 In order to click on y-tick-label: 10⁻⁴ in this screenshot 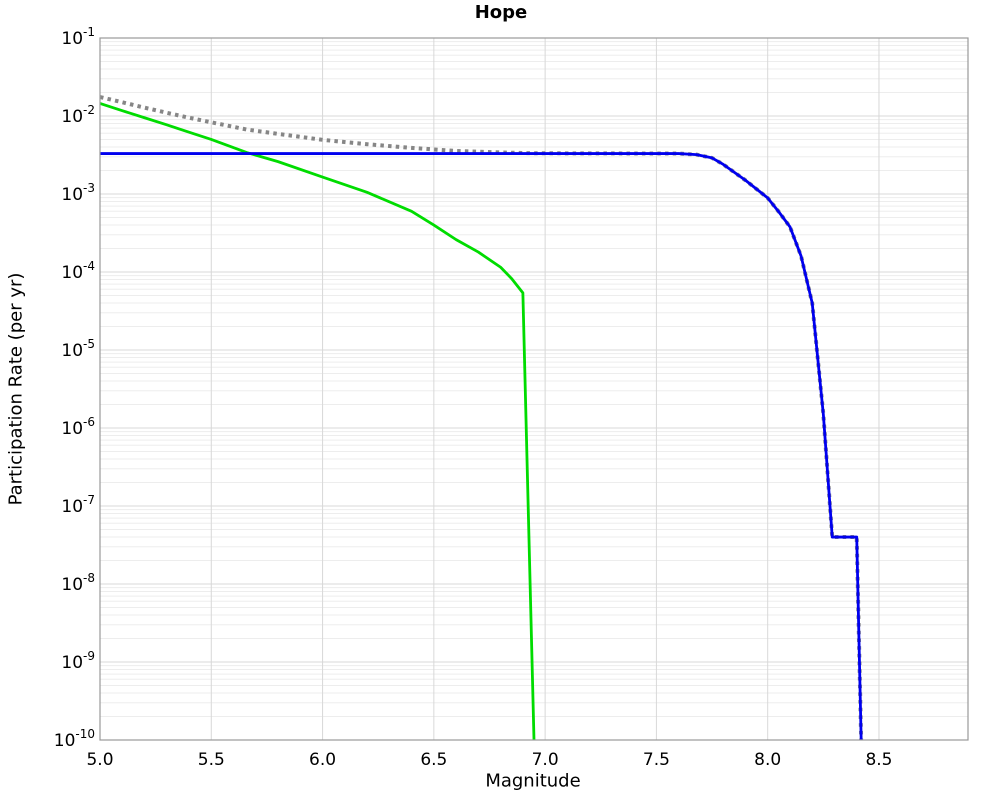, I will do `click(78, 271)`.